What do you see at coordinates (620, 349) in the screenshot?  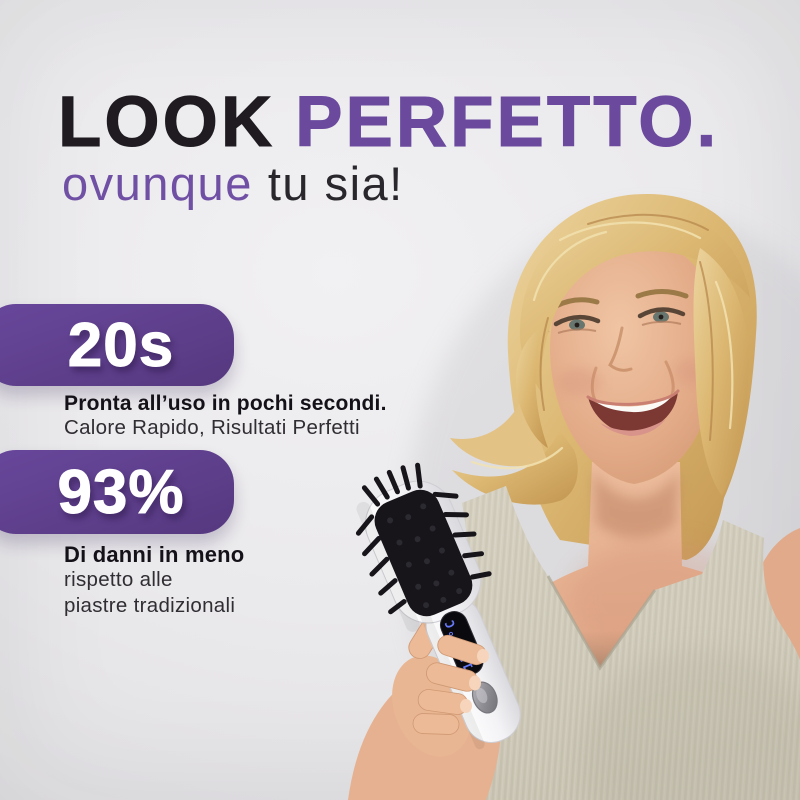 I see `nose` at bounding box center [620, 349].